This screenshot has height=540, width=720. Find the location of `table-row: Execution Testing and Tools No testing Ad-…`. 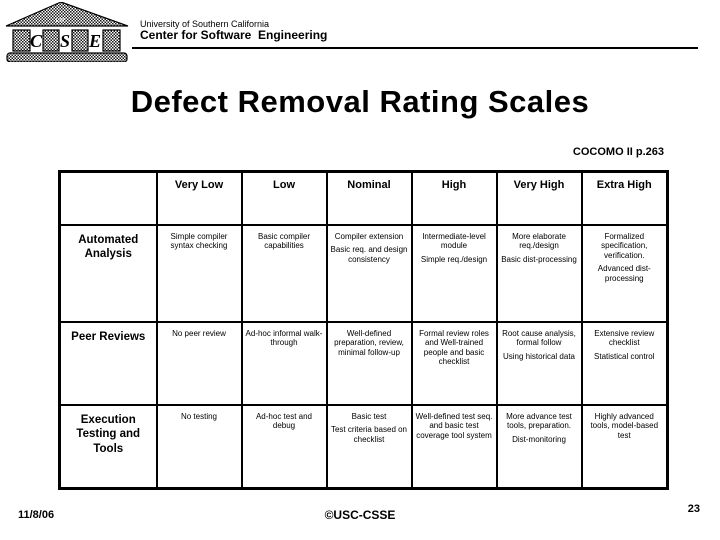

table-row: Execution Testing and Tools No testing Ad-… is located at coordinates (363, 446).